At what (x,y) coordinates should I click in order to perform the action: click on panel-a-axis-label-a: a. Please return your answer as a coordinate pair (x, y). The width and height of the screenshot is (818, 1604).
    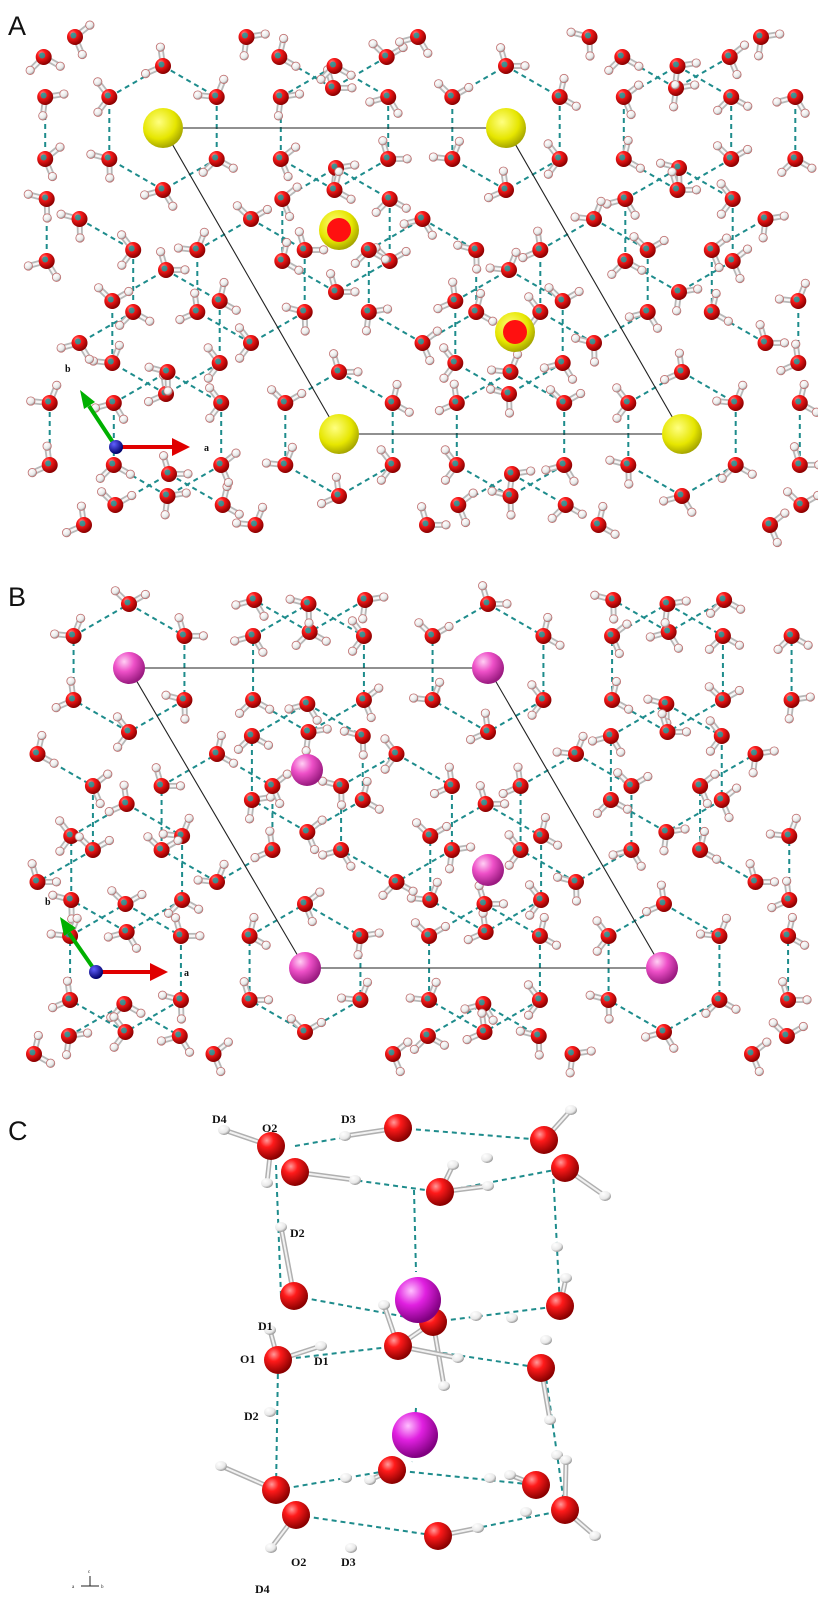
    Looking at the image, I should click on (206, 448).